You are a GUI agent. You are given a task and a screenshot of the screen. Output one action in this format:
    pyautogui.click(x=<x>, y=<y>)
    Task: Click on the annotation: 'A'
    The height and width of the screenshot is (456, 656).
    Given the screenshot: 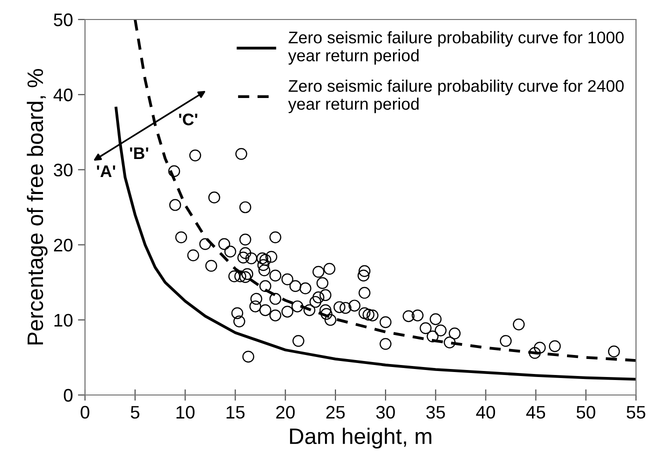 What is the action you would take?
    pyautogui.click(x=106, y=172)
    